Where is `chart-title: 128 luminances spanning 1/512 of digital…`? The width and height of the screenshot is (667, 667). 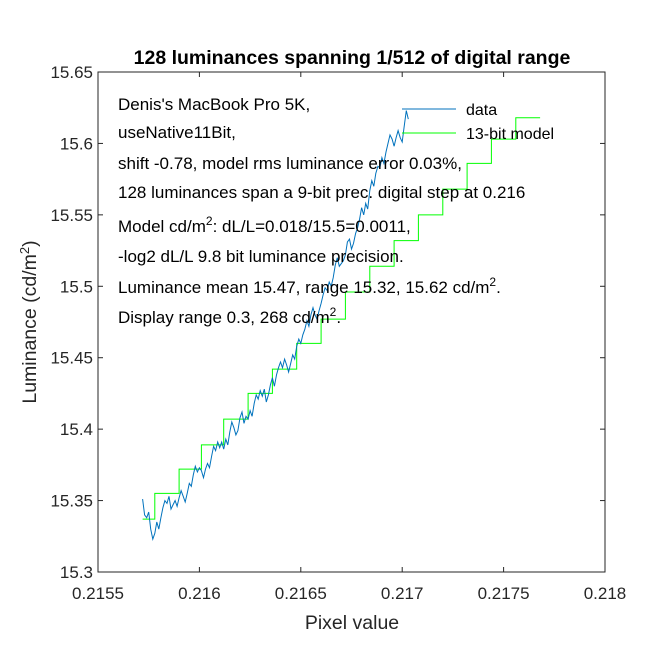 chart-title: 128 luminances spanning 1/512 of digital… is located at coordinates (352, 58).